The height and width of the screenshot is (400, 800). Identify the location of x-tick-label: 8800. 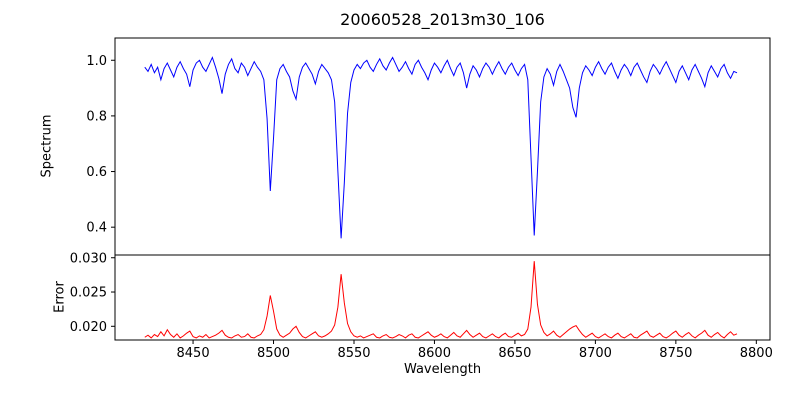
(756, 353).